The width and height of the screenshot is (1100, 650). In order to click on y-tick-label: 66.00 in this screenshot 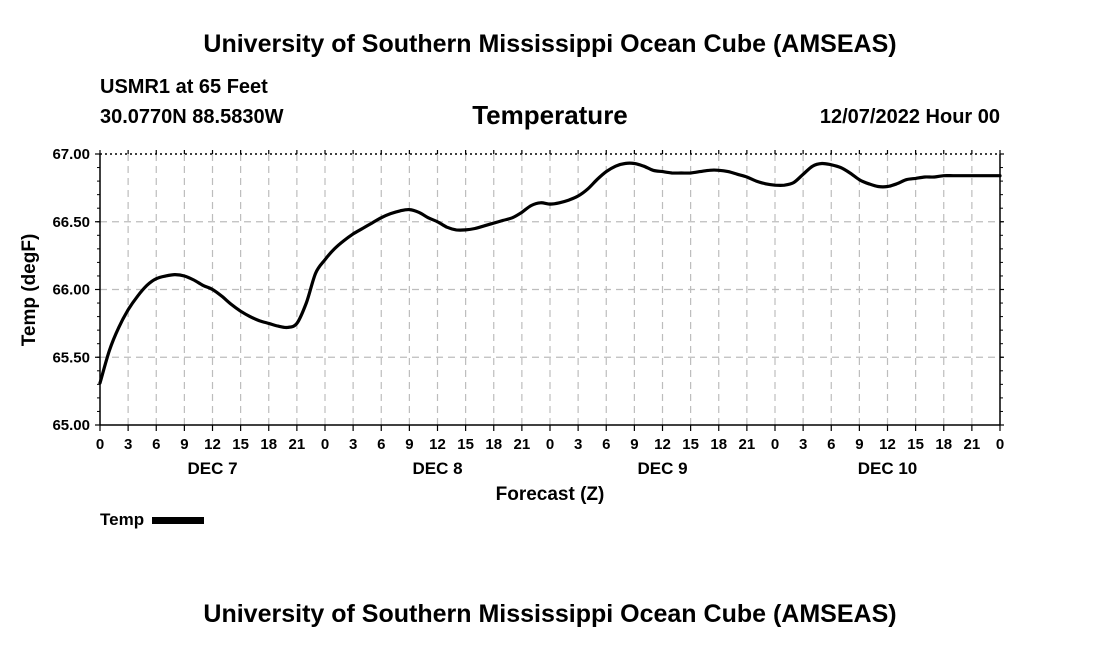, I will do `click(71, 290)`.